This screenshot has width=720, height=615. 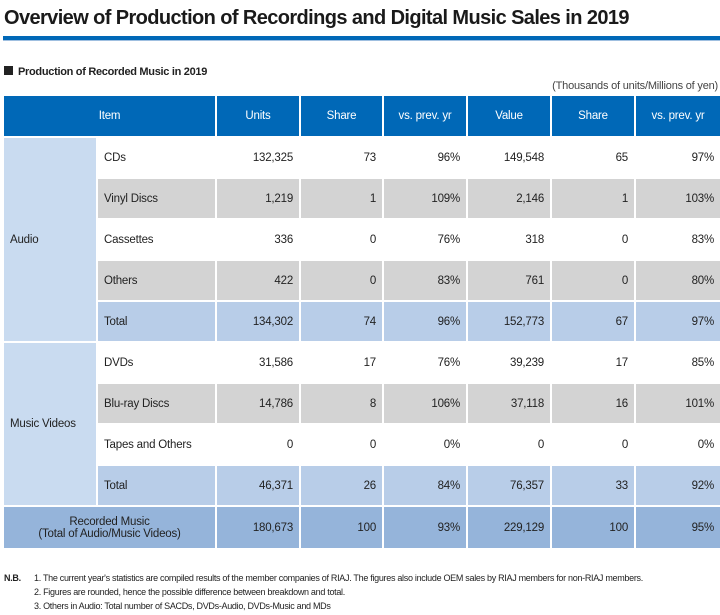 What do you see at coordinates (342, 116) in the screenshot?
I see `header-units-share: Share` at bounding box center [342, 116].